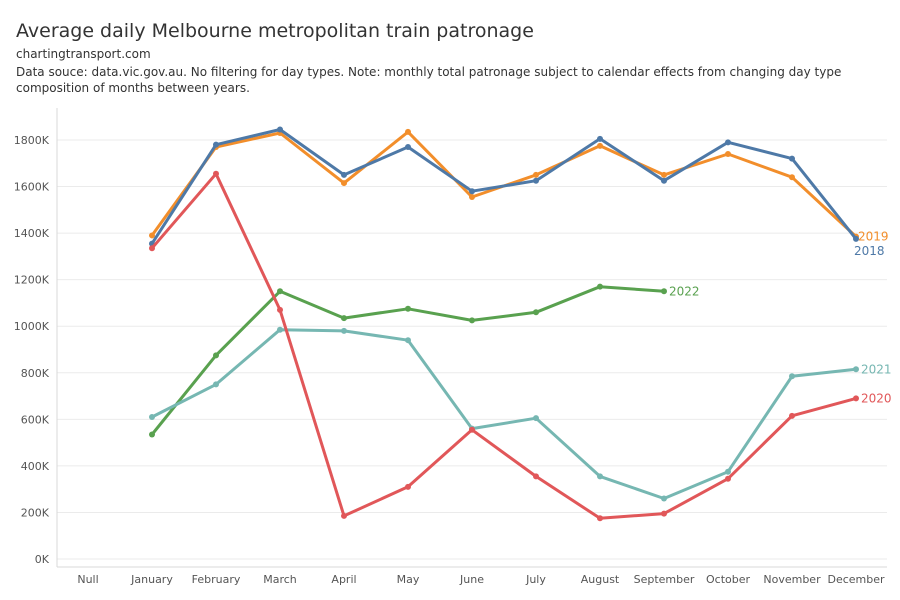  What do you see at coordinates (876, 369) in the screenshot?
I see `series-label-2021: 2021` at bounding box center [876, 369].